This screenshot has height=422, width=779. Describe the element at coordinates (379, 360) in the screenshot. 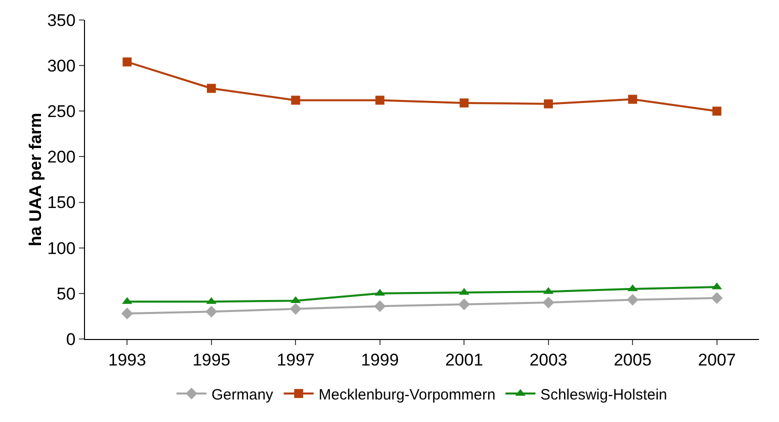

I see `x-tick-label: 1999` at that location.